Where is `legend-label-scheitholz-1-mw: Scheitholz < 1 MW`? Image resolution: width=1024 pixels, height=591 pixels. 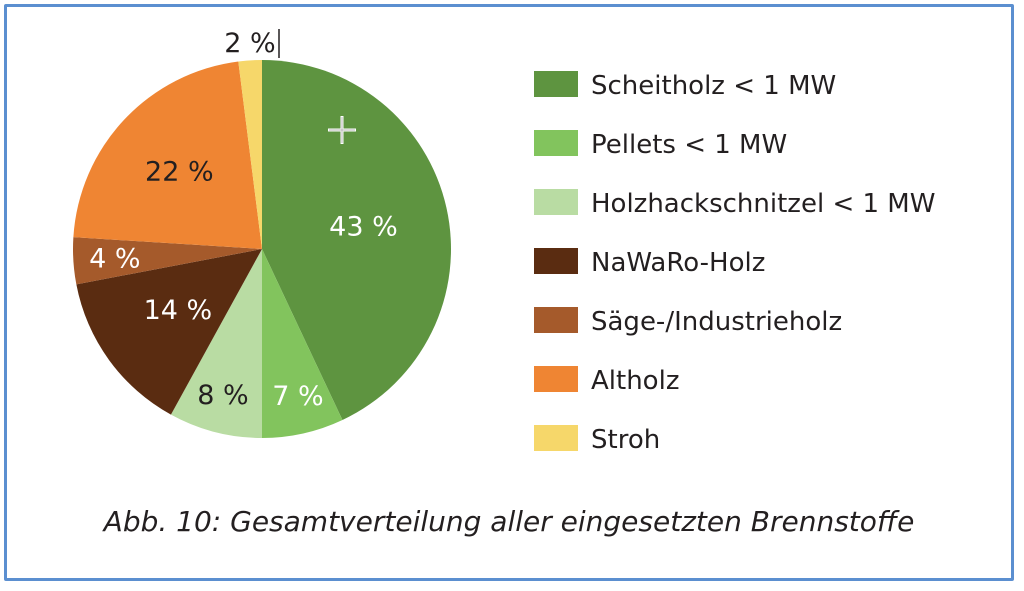
legend-label-scheitholz-1-mw: Scheitholz < 1 MW is located at coordinates (713, 86).